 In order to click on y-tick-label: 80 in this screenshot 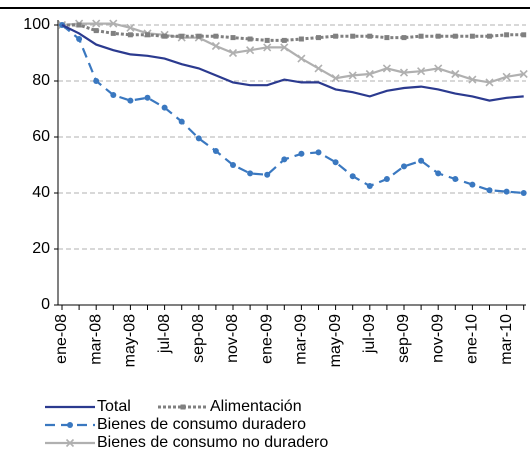, I will do `click(41, 80)`.